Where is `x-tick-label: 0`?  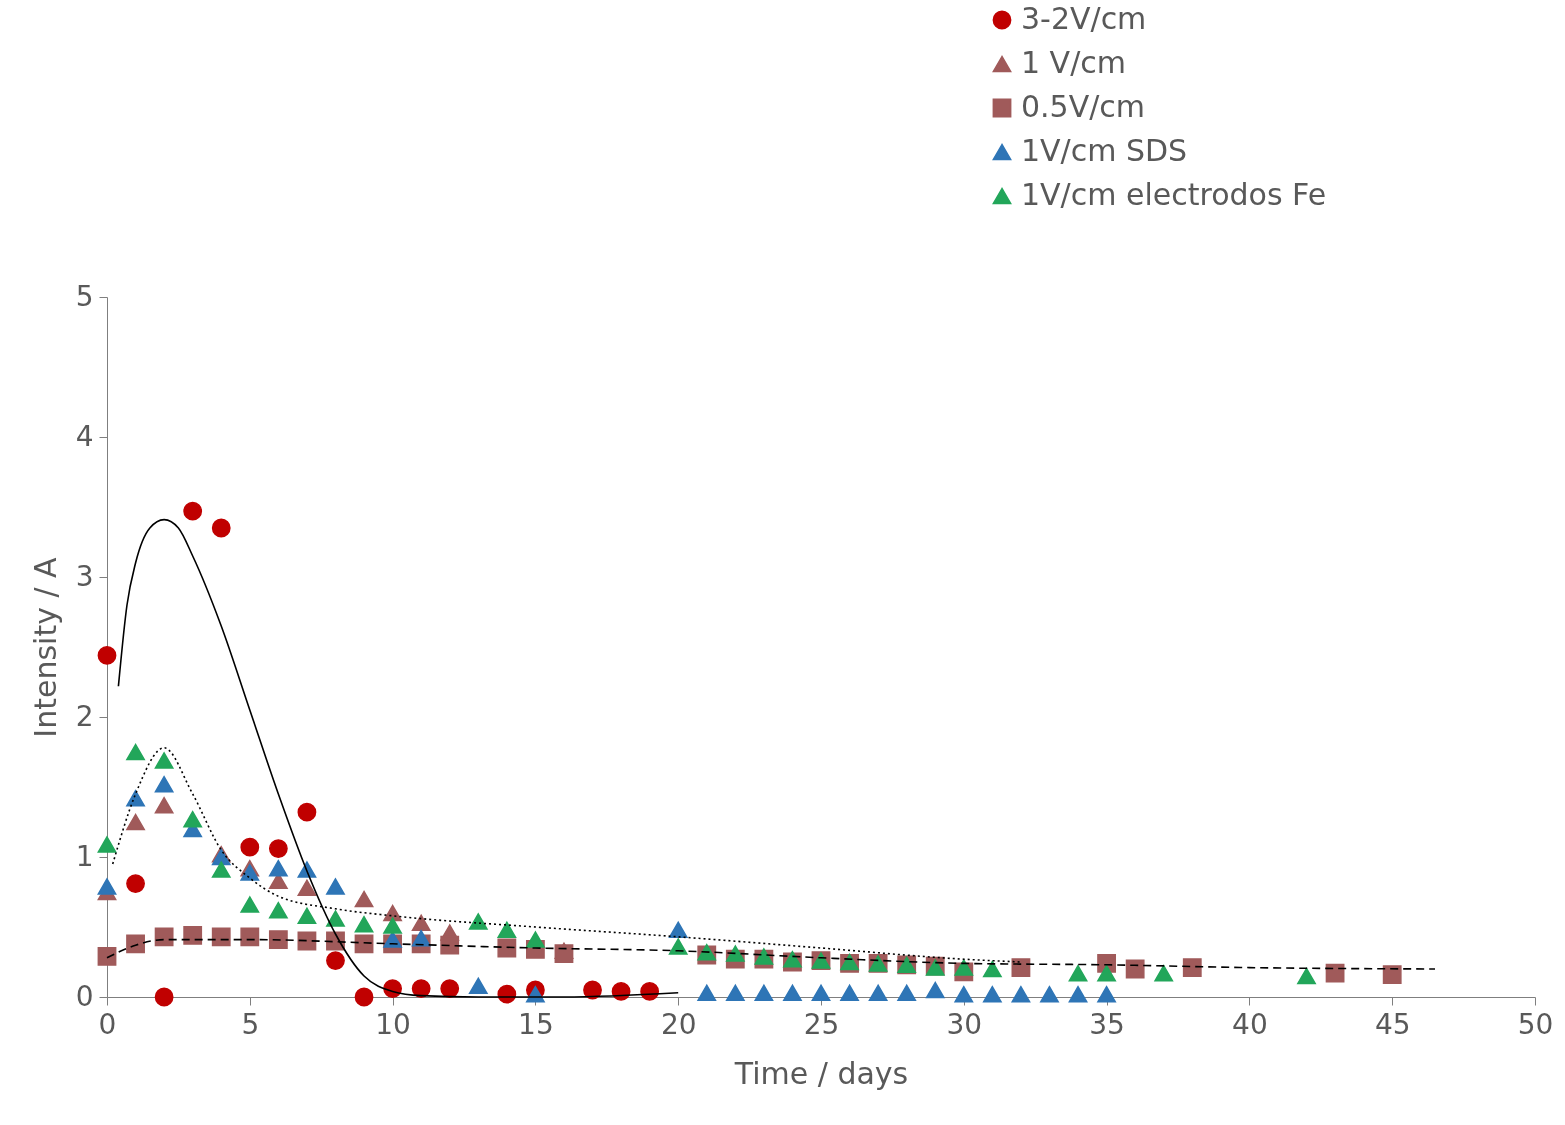
x-tick-label: 0 is located at coordinates (107, 1024).